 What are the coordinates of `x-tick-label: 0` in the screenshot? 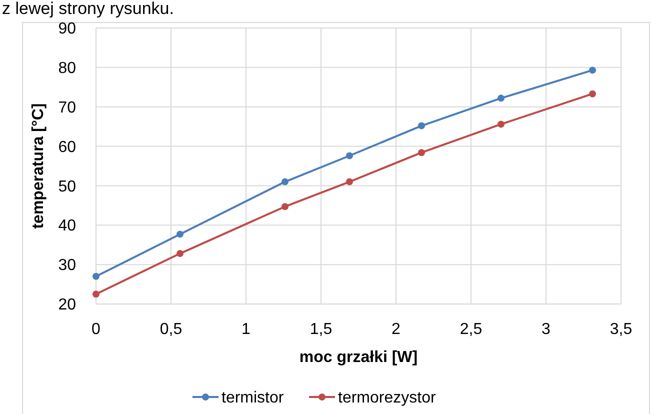 It's located at (96, 329).